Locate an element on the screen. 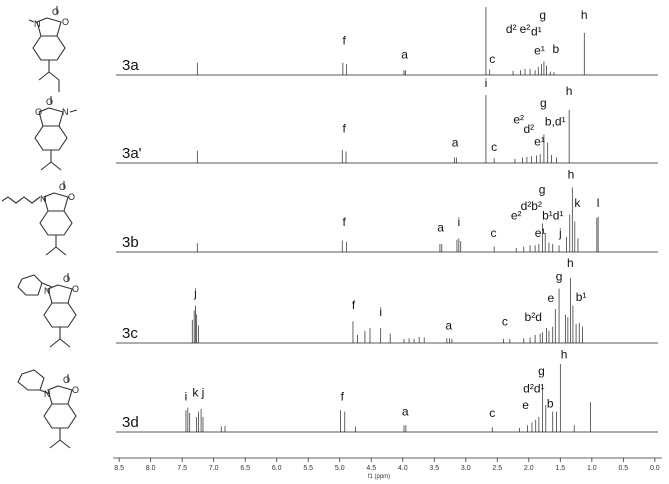  spectrum-3d: i k j f a c e d²d¹ g b h 3d is located at coordinates (387, 390).